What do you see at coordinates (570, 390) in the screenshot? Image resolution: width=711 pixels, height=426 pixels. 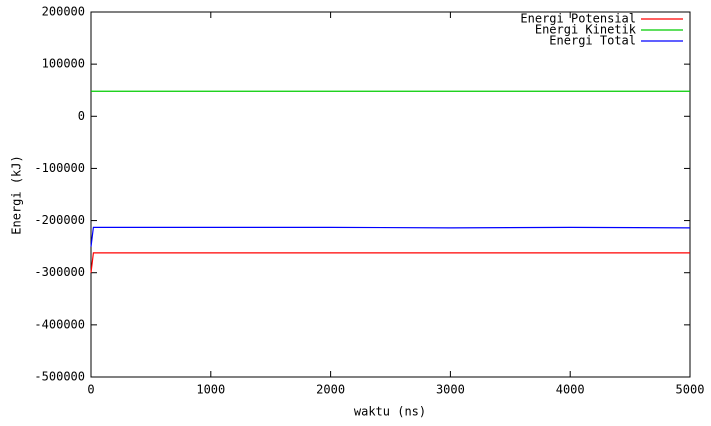 I see `x-tick-label: 4000` at bounding box center [570, 390].